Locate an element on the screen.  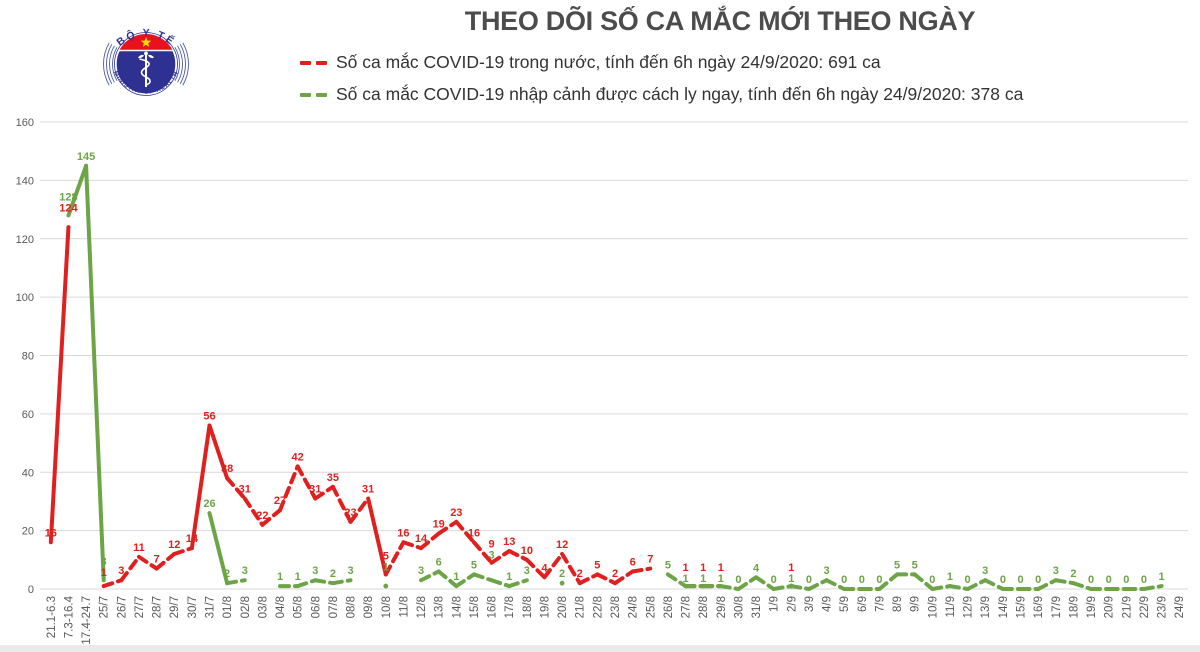
x-tick-label: 10/9 is located at coordinates (933, 607).